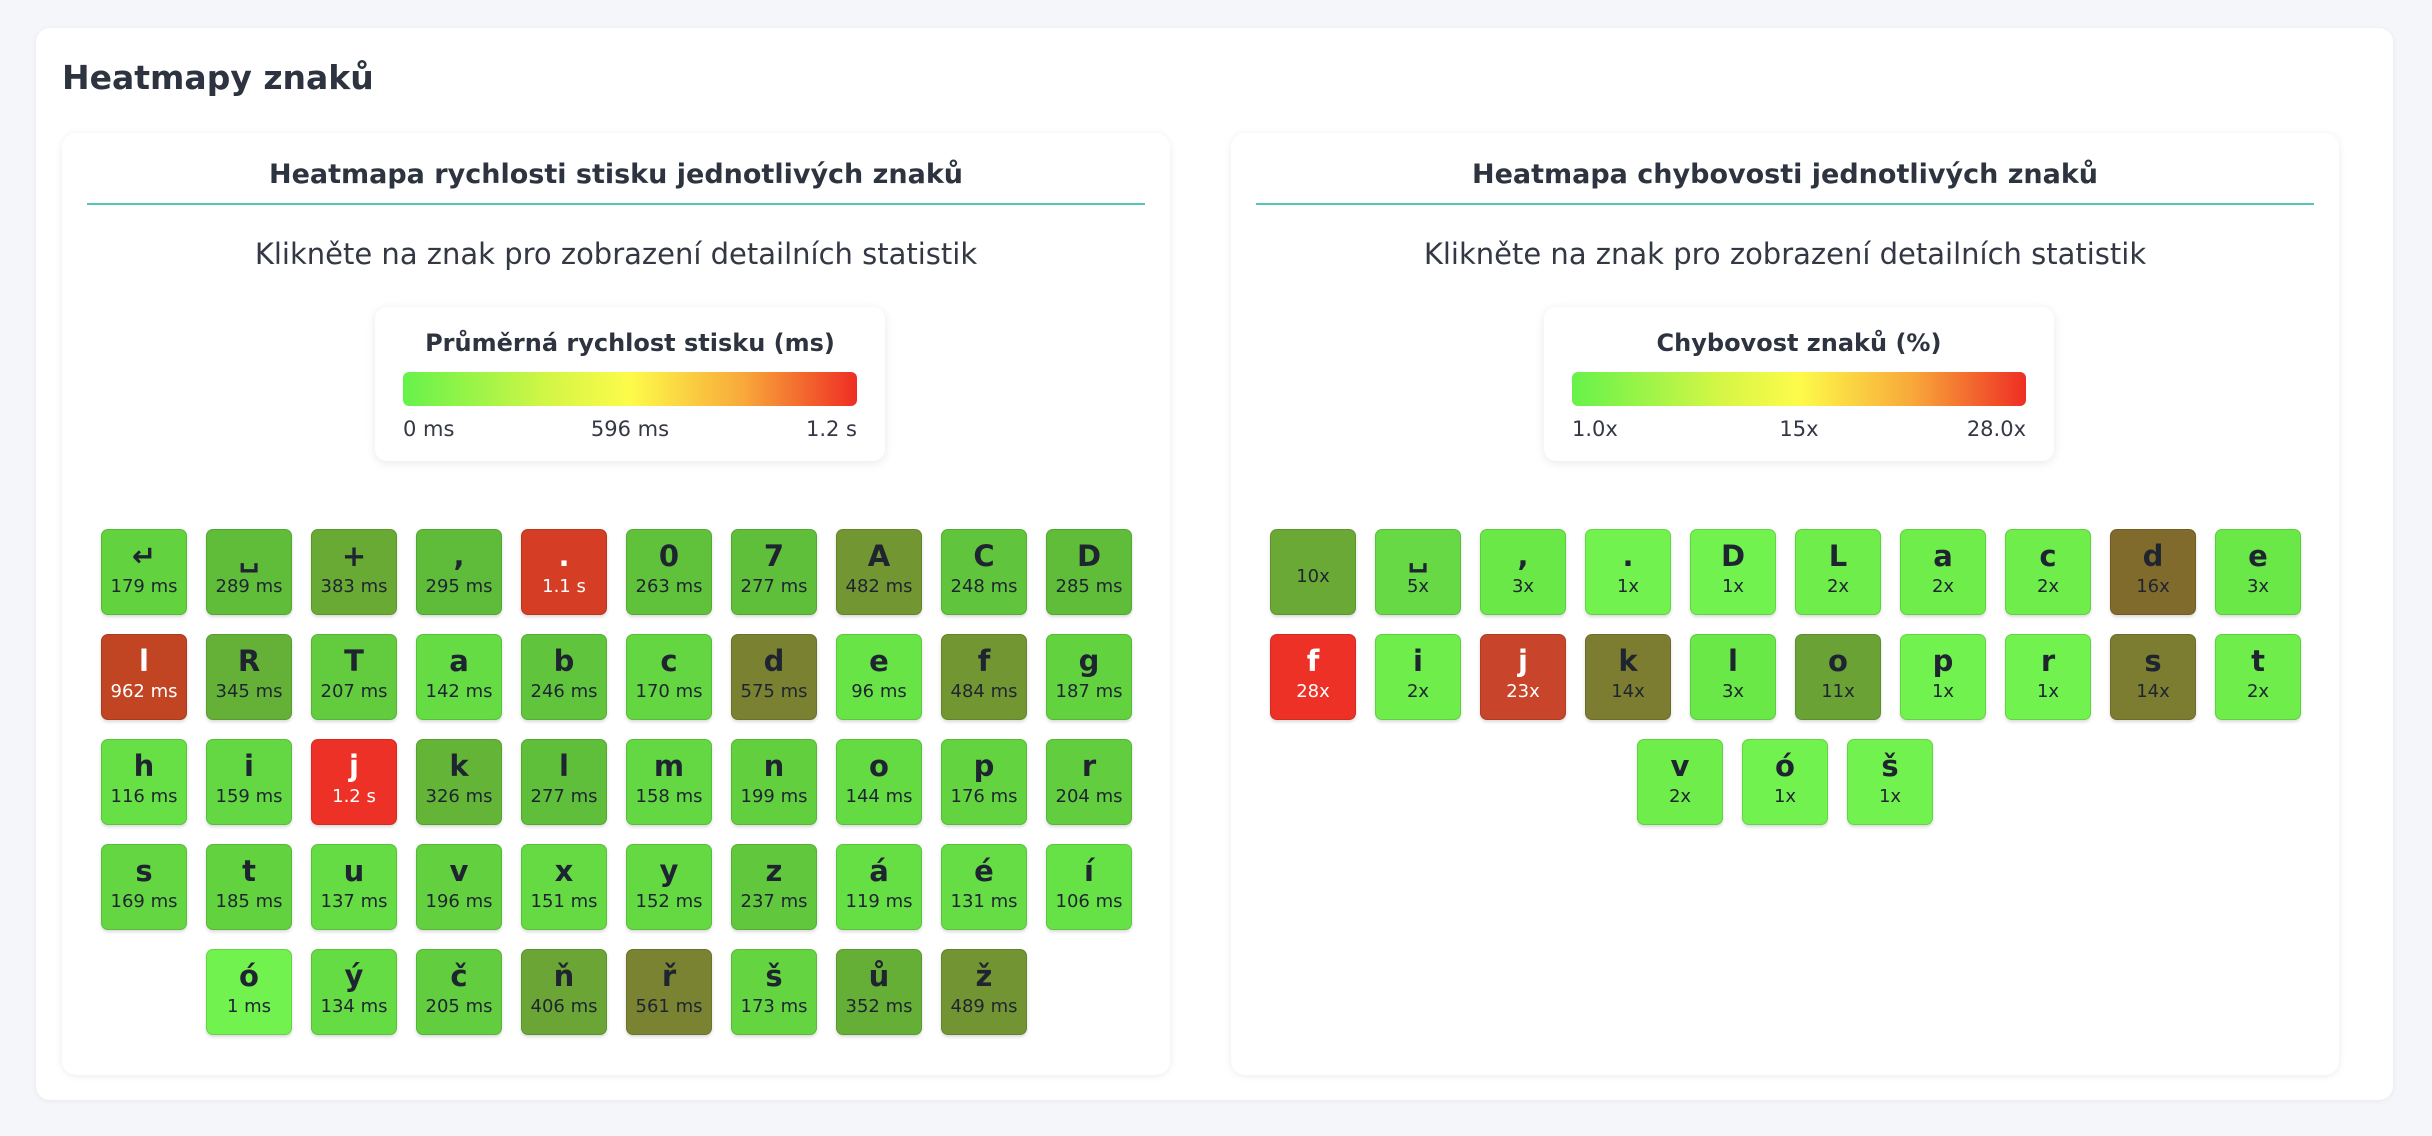 The height and width of the screenshot is (1136, 2432). What do you see at coordinates (1943, 572) in the screenshot?
I see `key-tile: a 2x` at bounding box center [1943, 572].